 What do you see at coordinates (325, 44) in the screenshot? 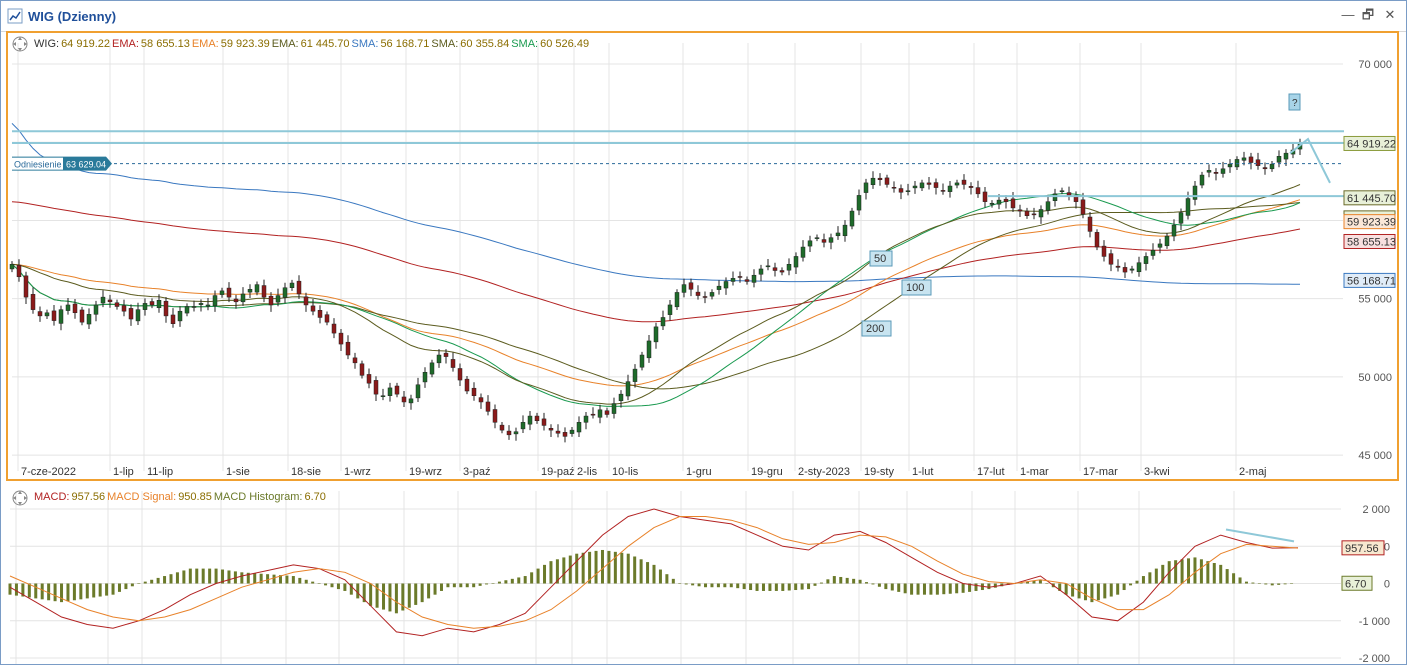
I see `legend-item-value: 61 445.70` at bounding box center [325, 44].